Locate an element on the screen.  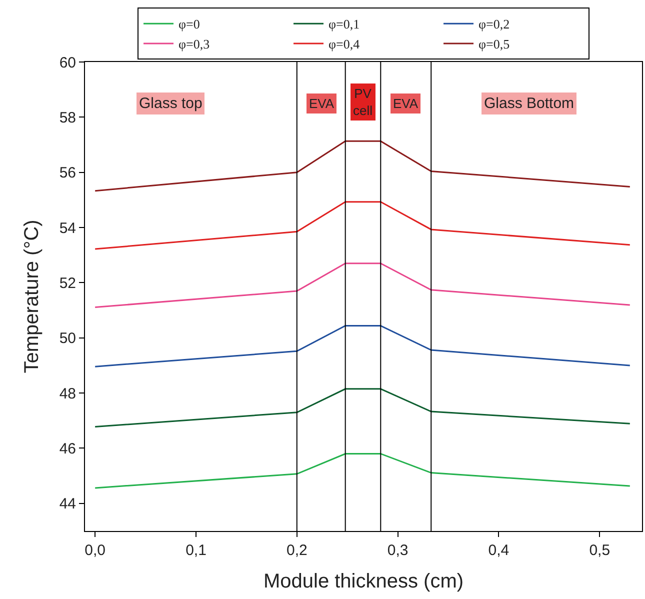
y-tick-label: 44 is located at coordinates (67, 504).